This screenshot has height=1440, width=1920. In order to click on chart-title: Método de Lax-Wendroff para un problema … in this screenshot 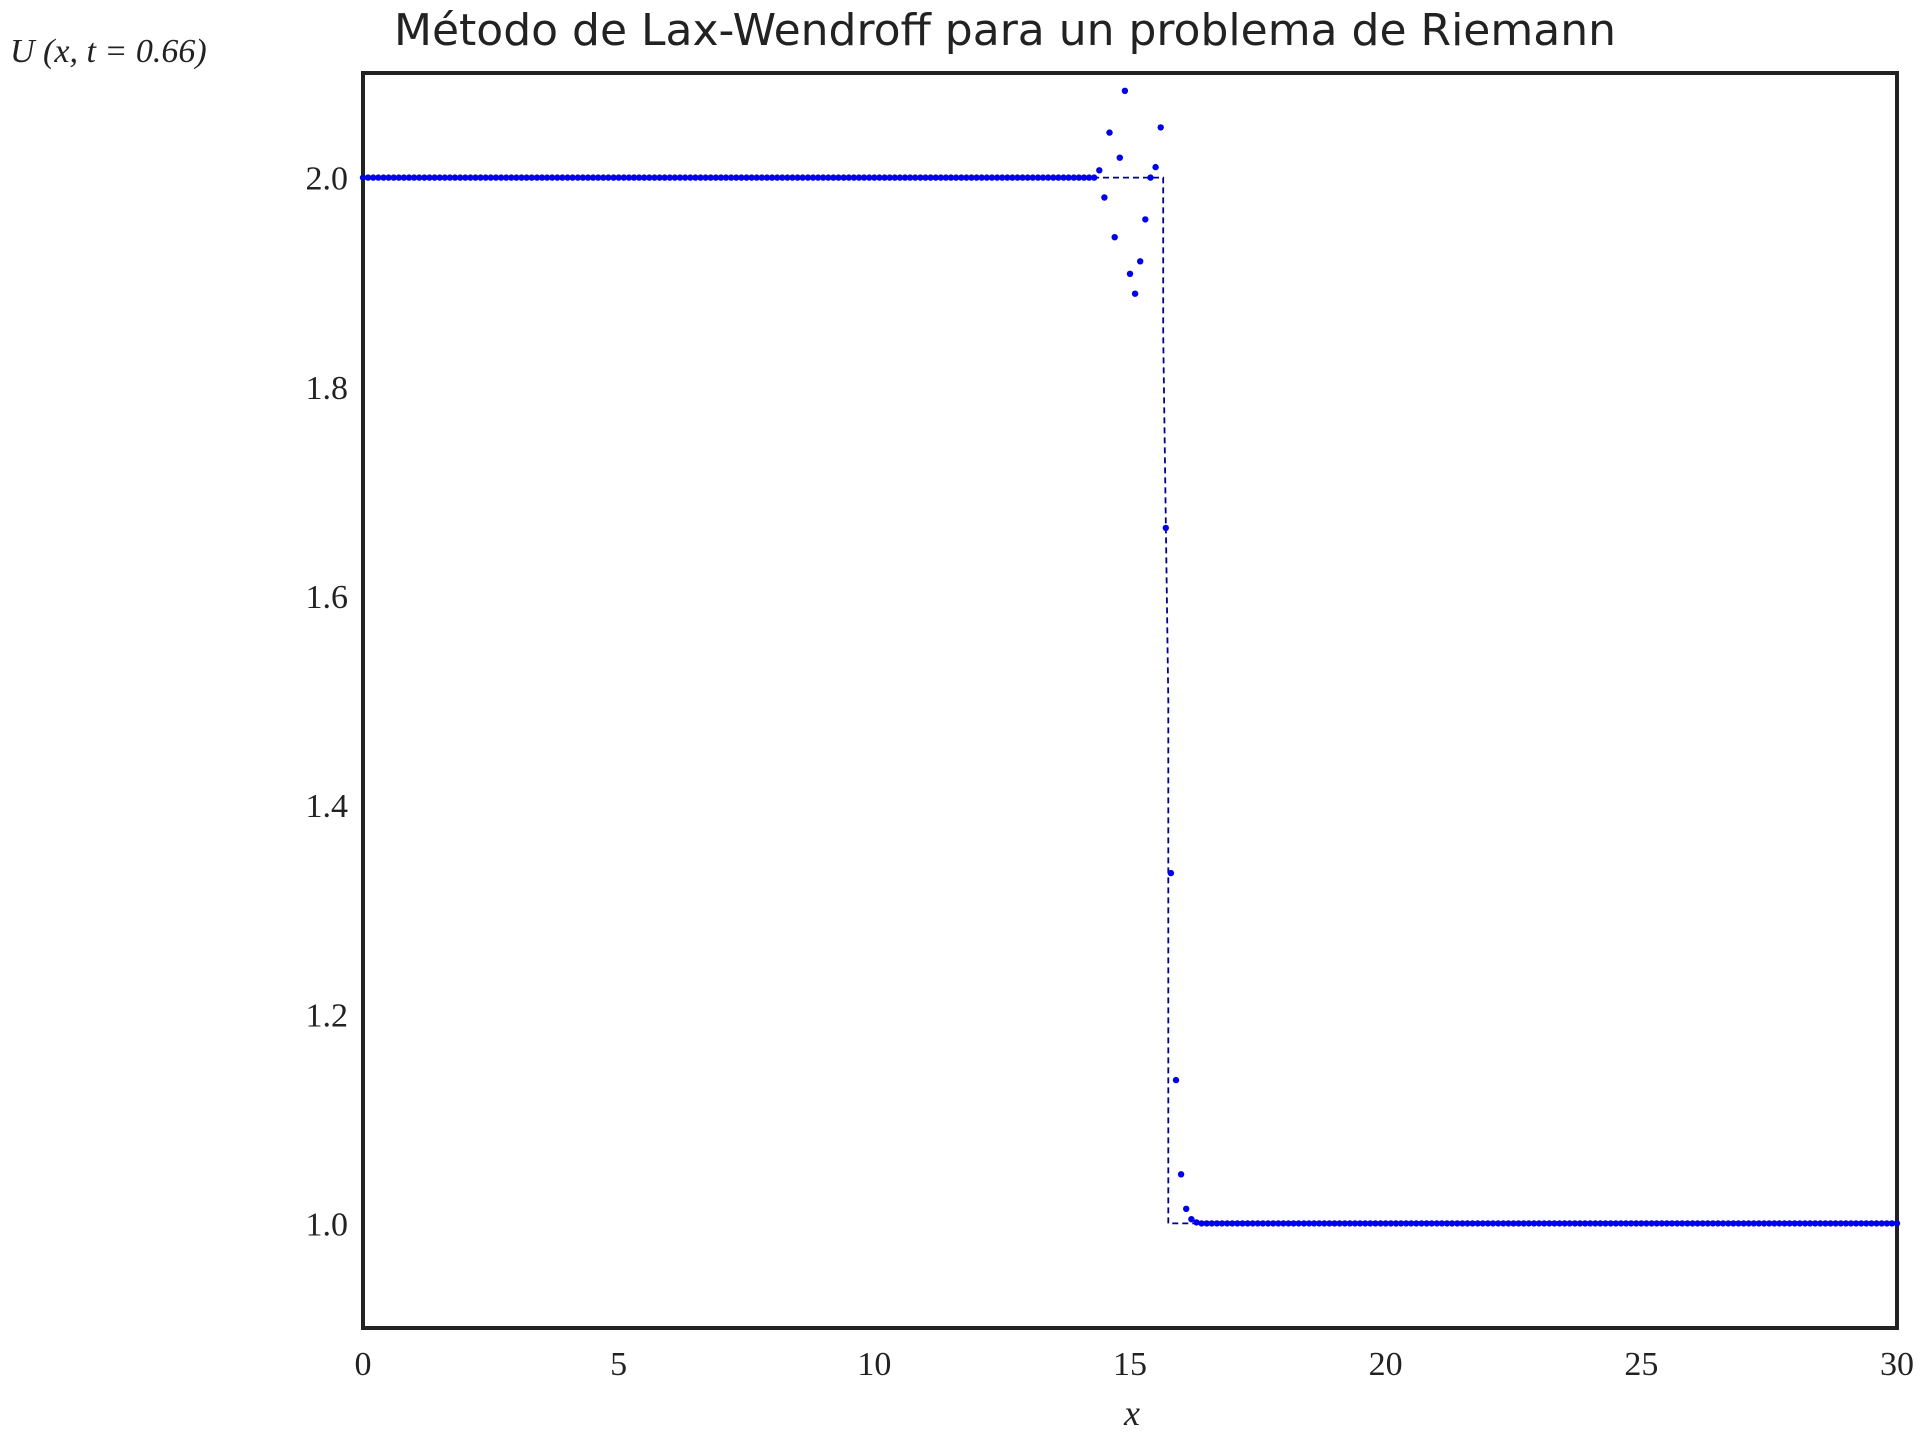, I will do `click(1005, 30)`.